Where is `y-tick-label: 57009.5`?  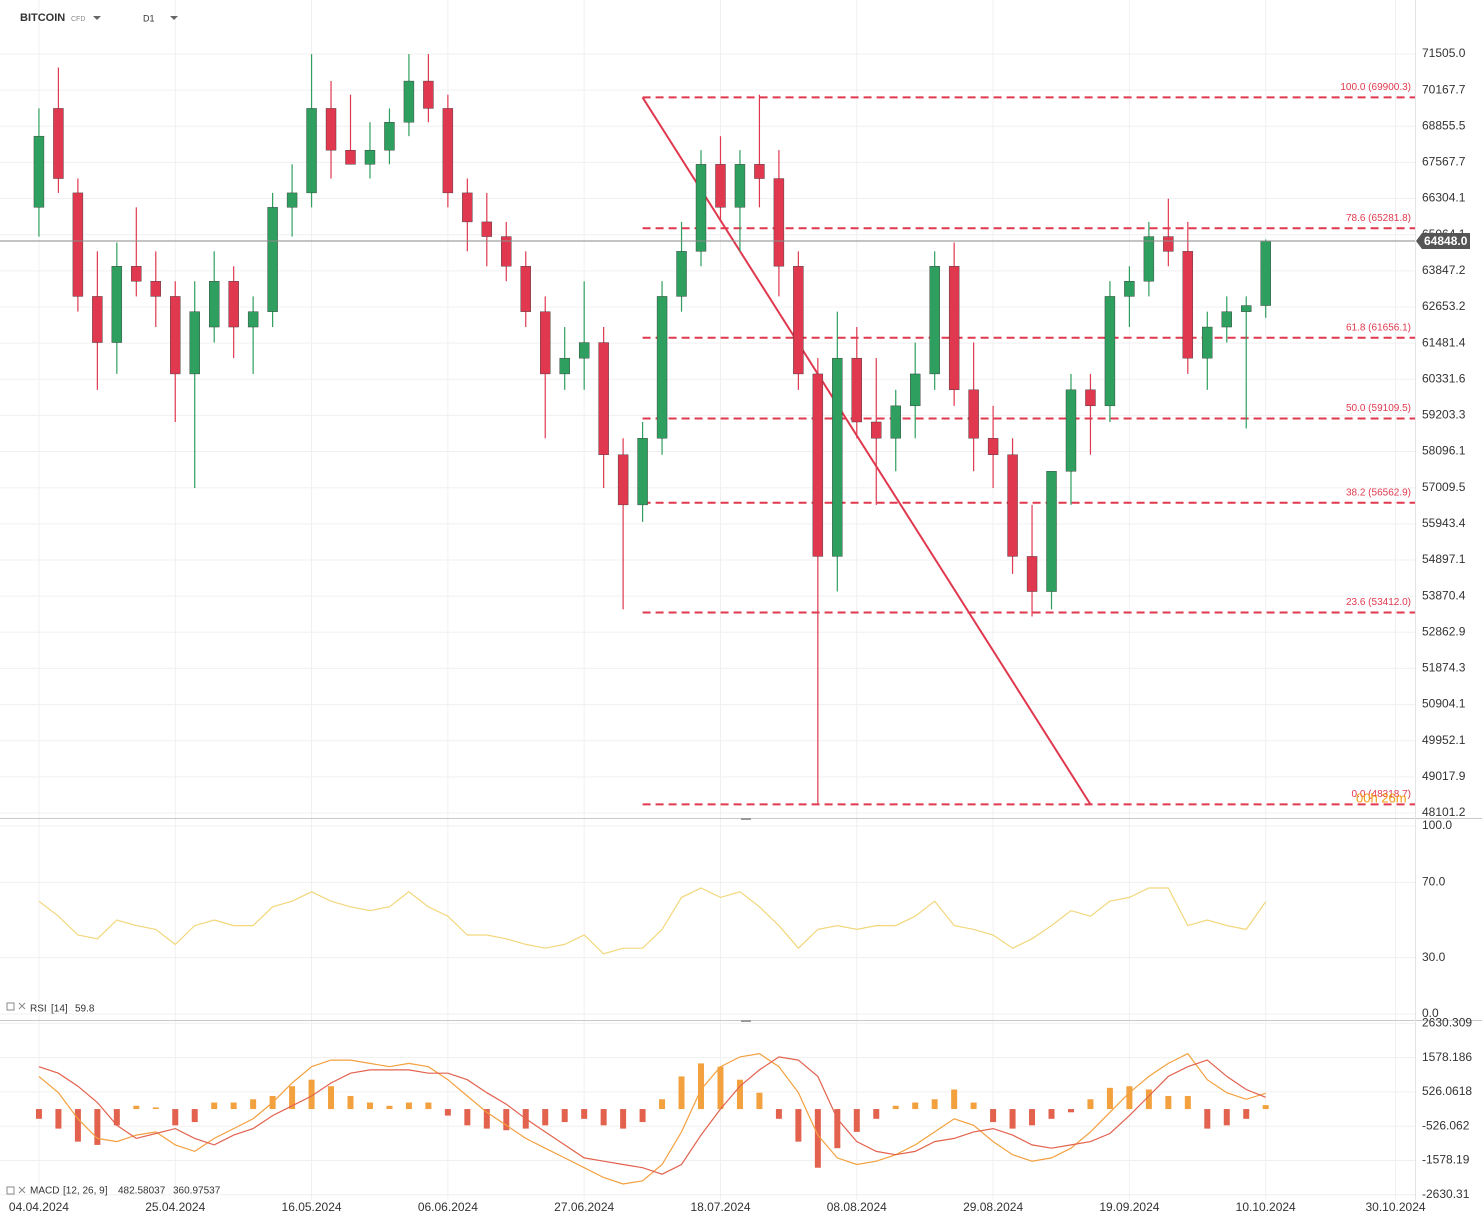
y-tick-label: 57009.5 is located at coordinates (1444, 487).